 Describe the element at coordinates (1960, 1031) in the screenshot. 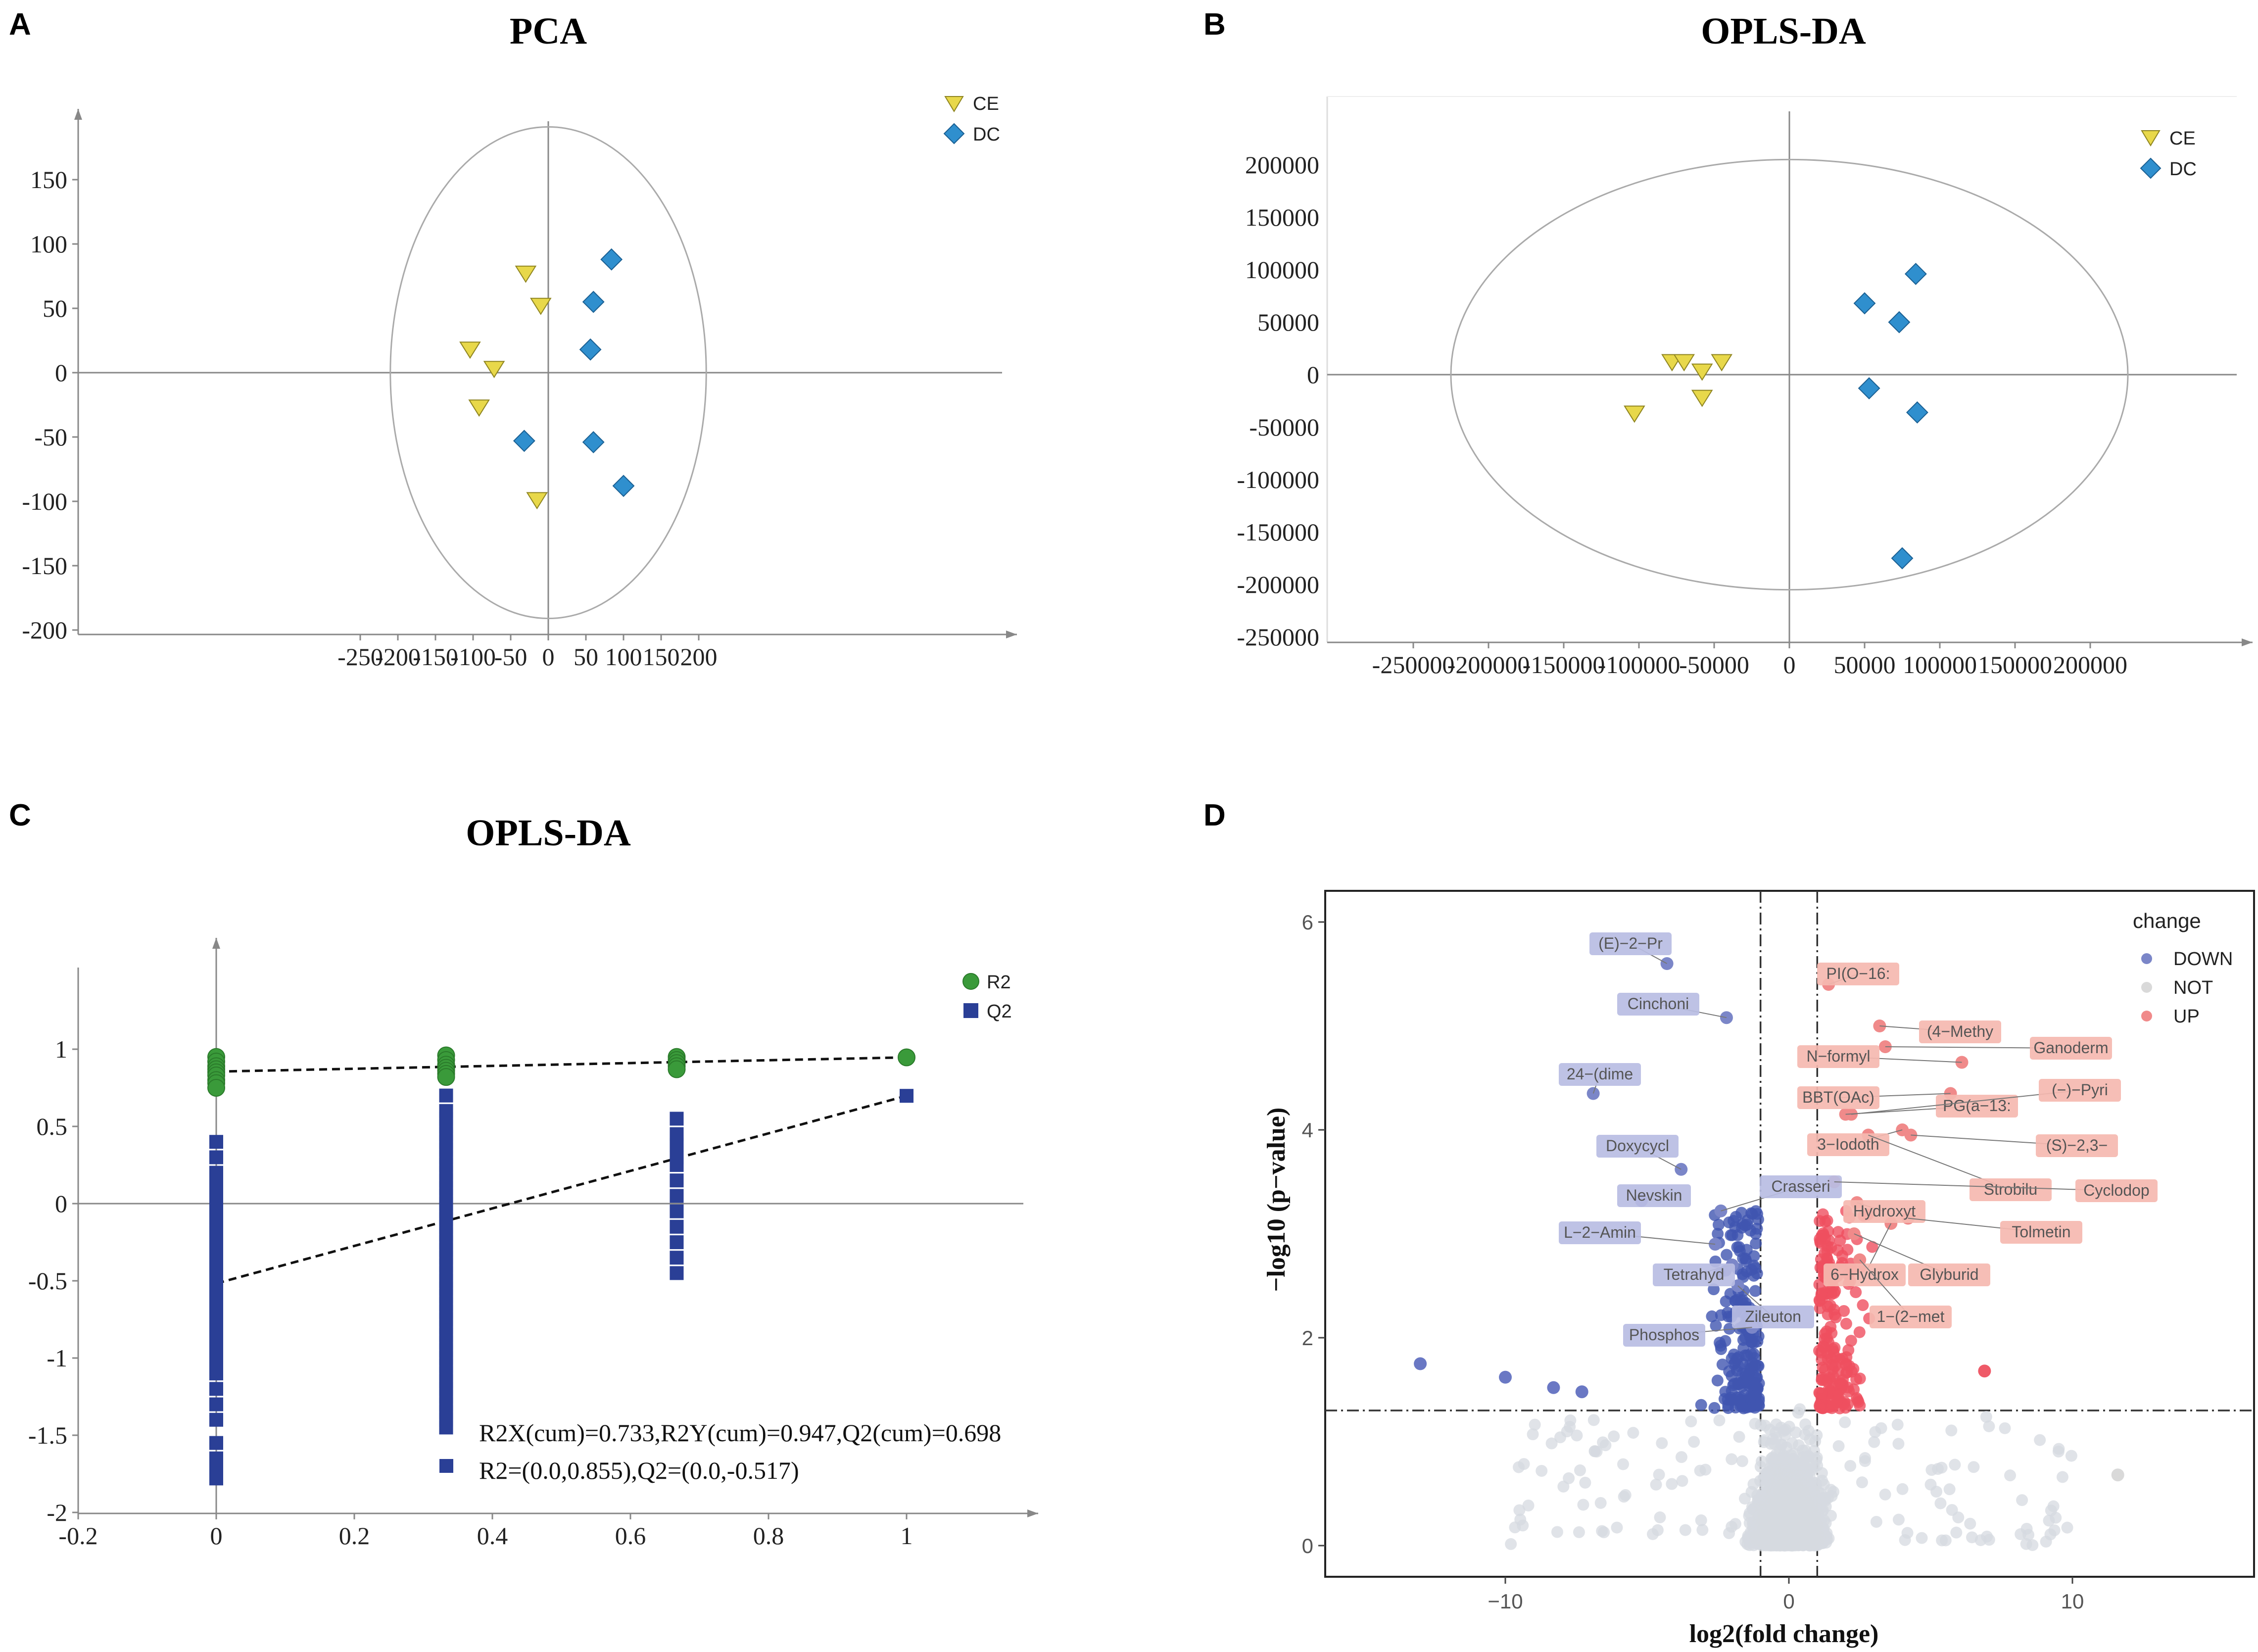

I see `up-label-text: (4−Methy` at that location.